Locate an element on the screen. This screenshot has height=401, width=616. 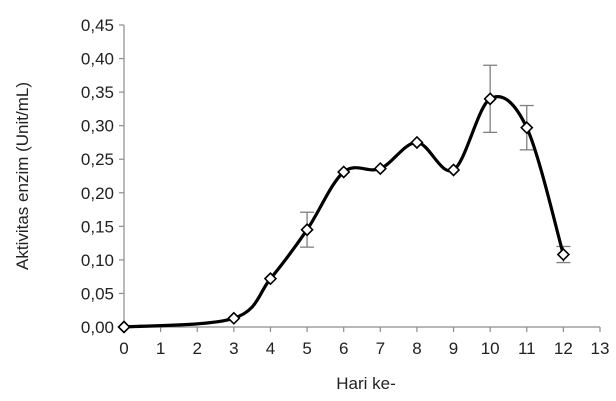
y-tick-label: 0,15 is located at coordinates (97, 226).